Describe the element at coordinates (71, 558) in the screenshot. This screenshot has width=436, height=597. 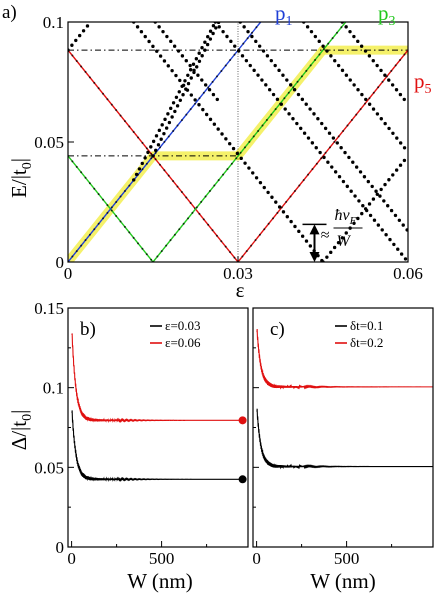
I see `panel-b-xtick-label-0: 0` at that location.